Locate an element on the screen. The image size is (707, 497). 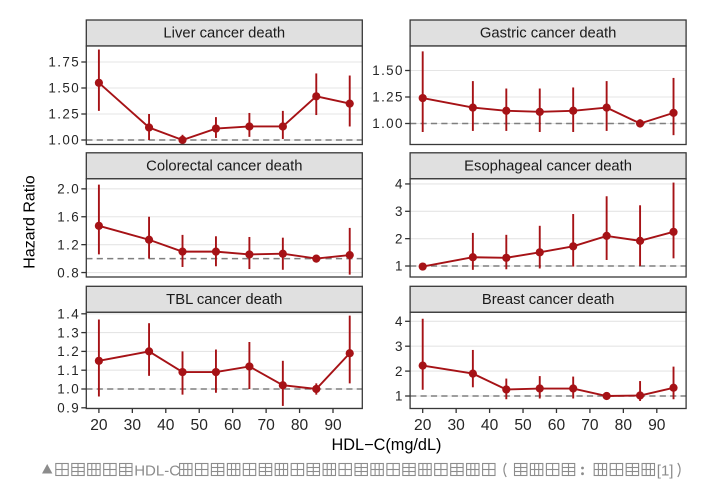
svg-text: TBL cancer death is located at coordinates (224, 300).